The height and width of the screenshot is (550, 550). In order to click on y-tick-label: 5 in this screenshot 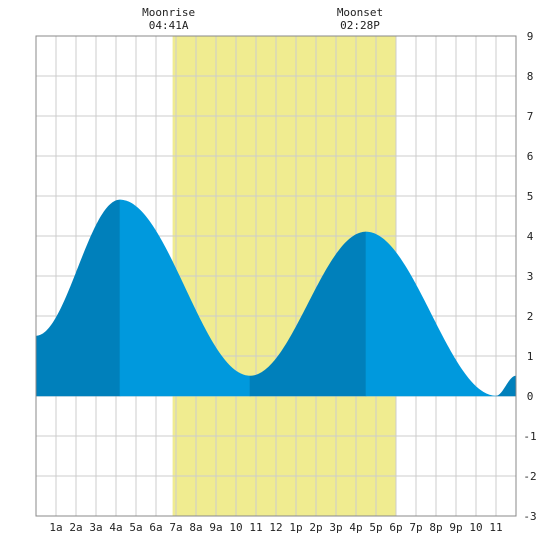, I will do `click(530, 196)`.